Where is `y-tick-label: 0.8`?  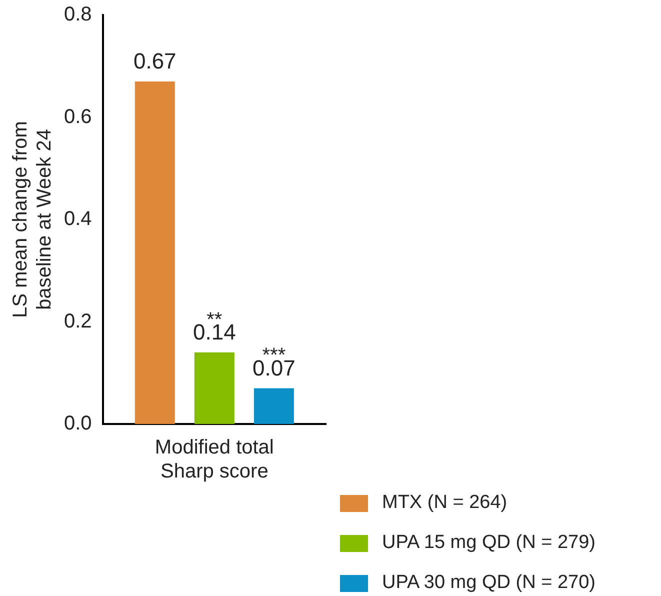
y-tick-label: 0.8 is located at coordinates (78, 15).